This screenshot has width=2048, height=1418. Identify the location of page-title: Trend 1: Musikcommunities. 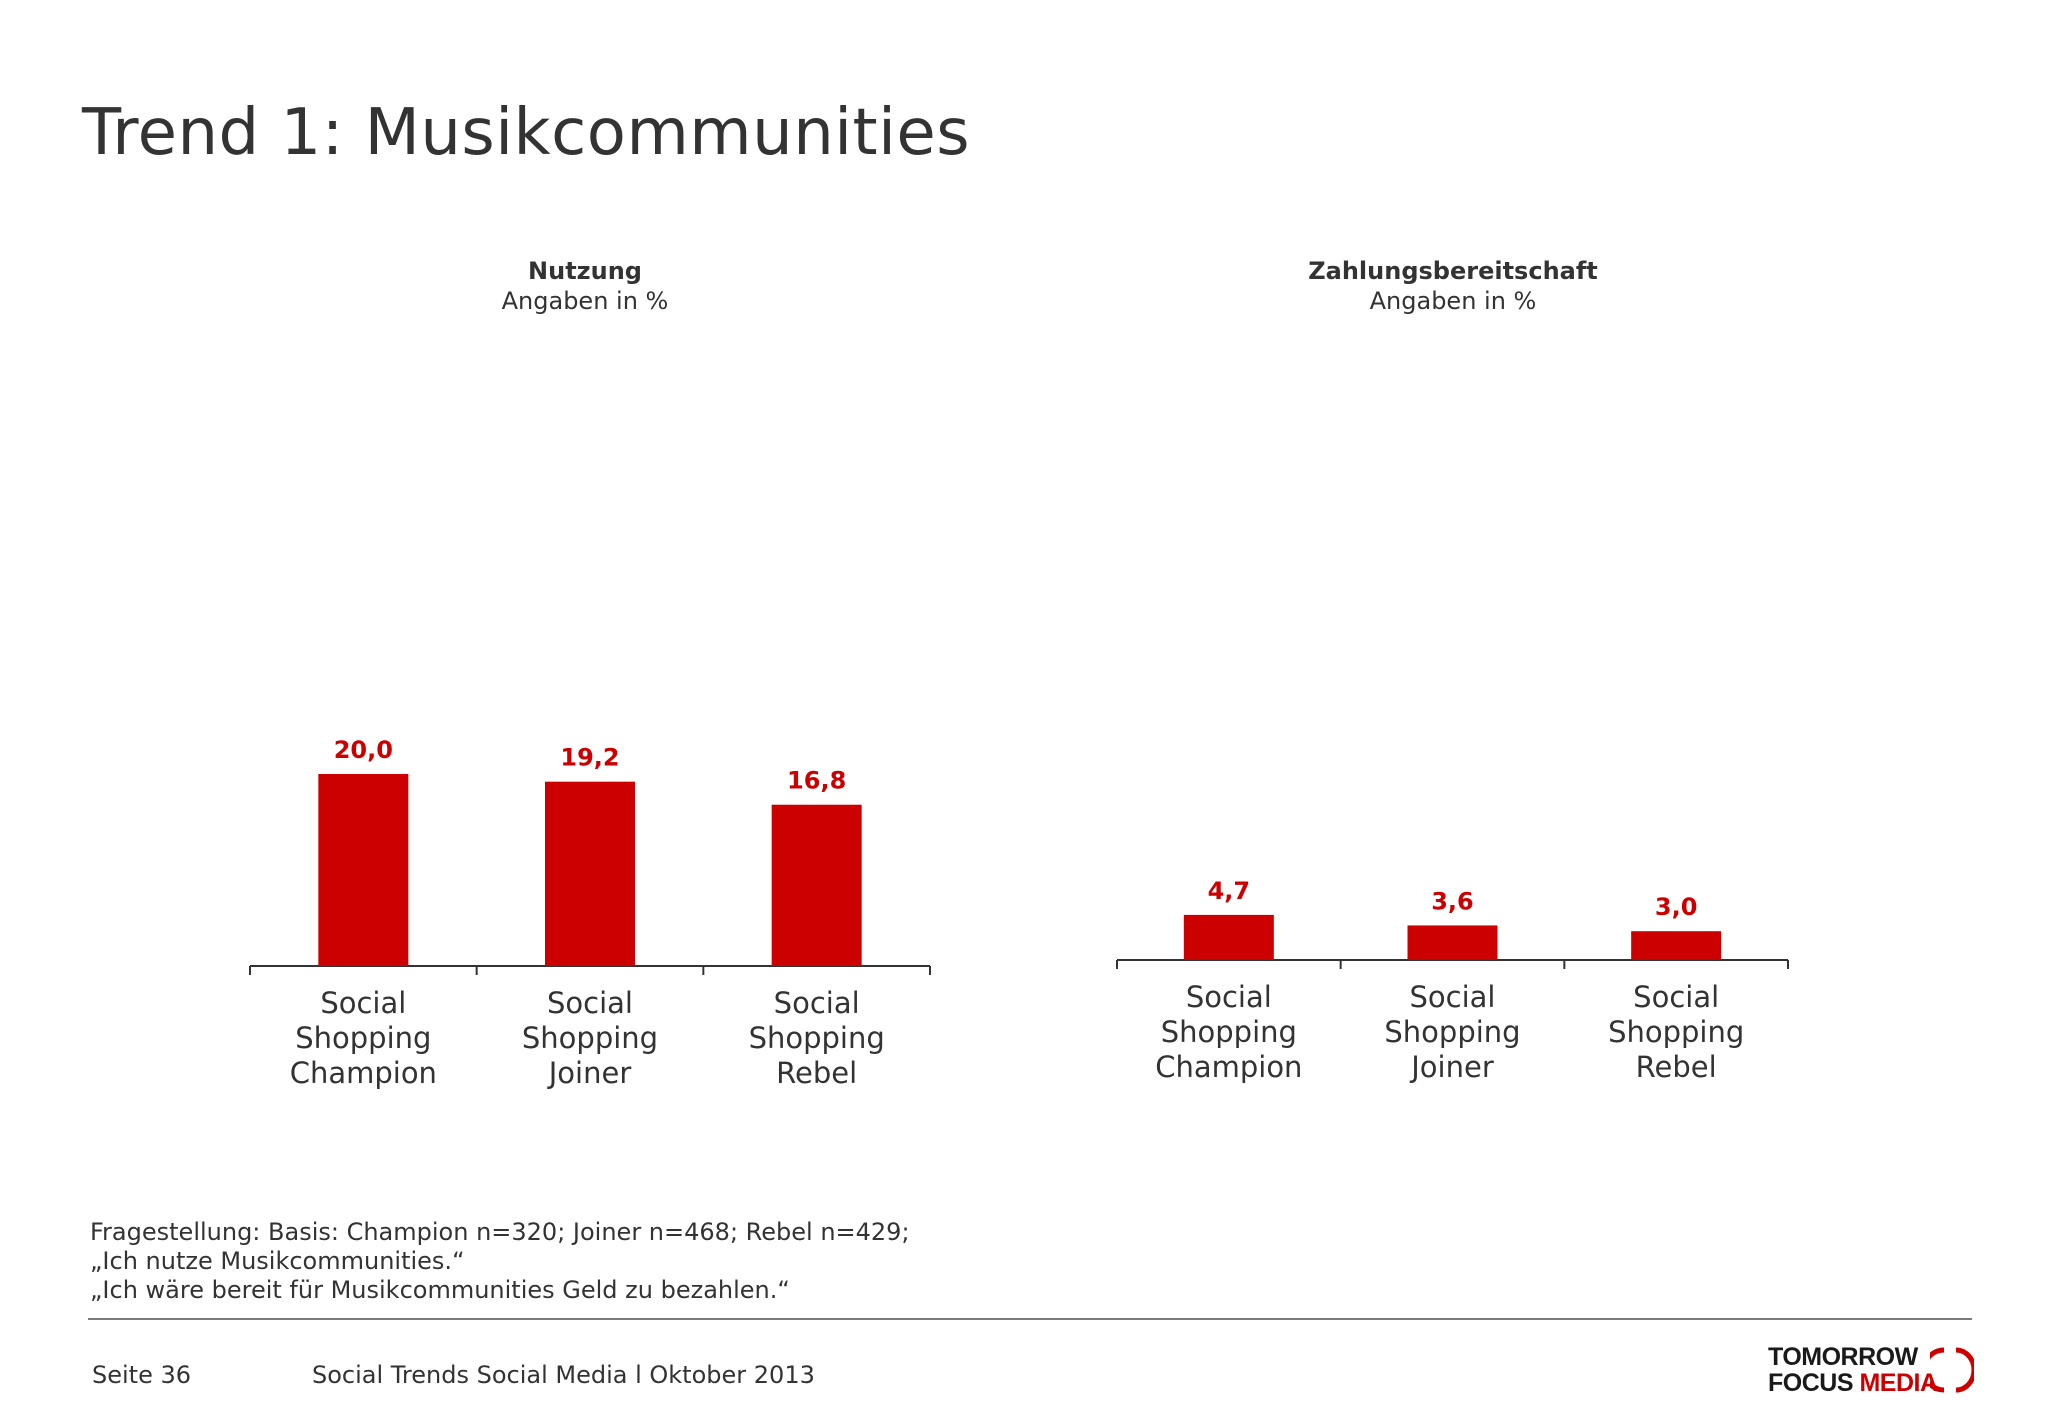
(526, 133).